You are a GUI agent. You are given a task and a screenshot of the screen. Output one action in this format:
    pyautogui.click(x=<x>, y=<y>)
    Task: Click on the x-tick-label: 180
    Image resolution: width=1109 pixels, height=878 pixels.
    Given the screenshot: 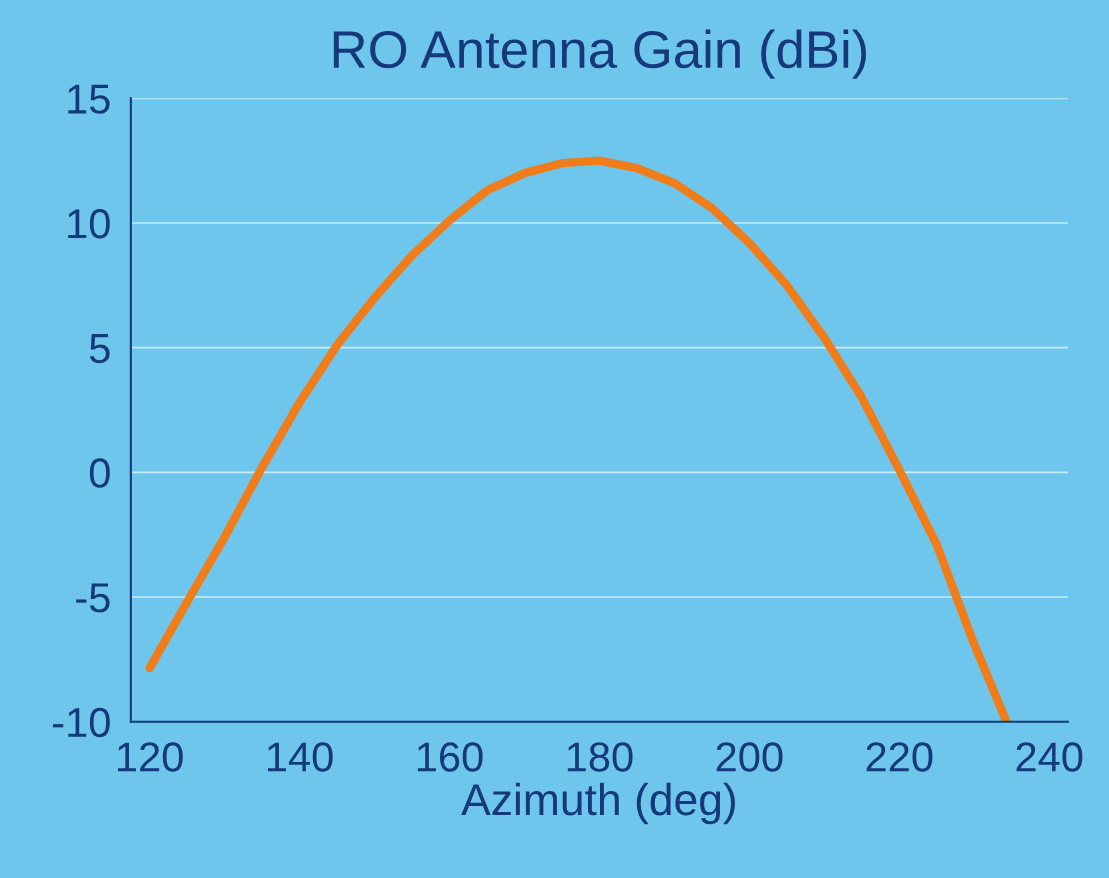 What is the action you would take?
    pyautogui.click(x=600, y=757)
    